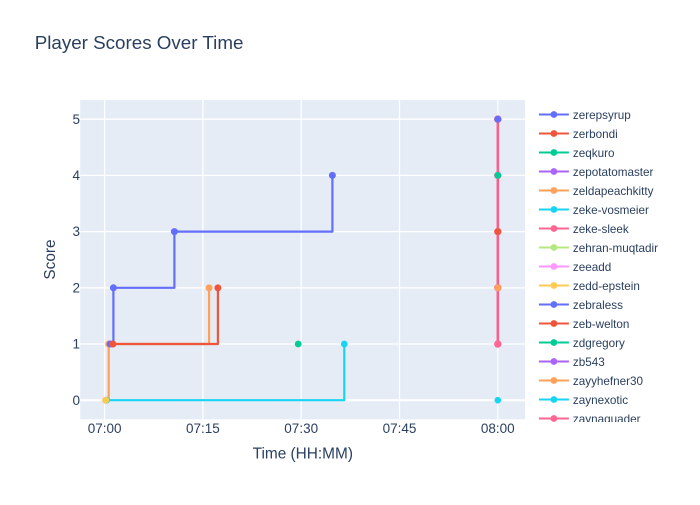 Image resolution: width=700 pixels, height=505 pixels. What do you see at coordinates (589, 362) in the screenshot?
I see `svg-text: zb543` at bounding box center [589, 362].